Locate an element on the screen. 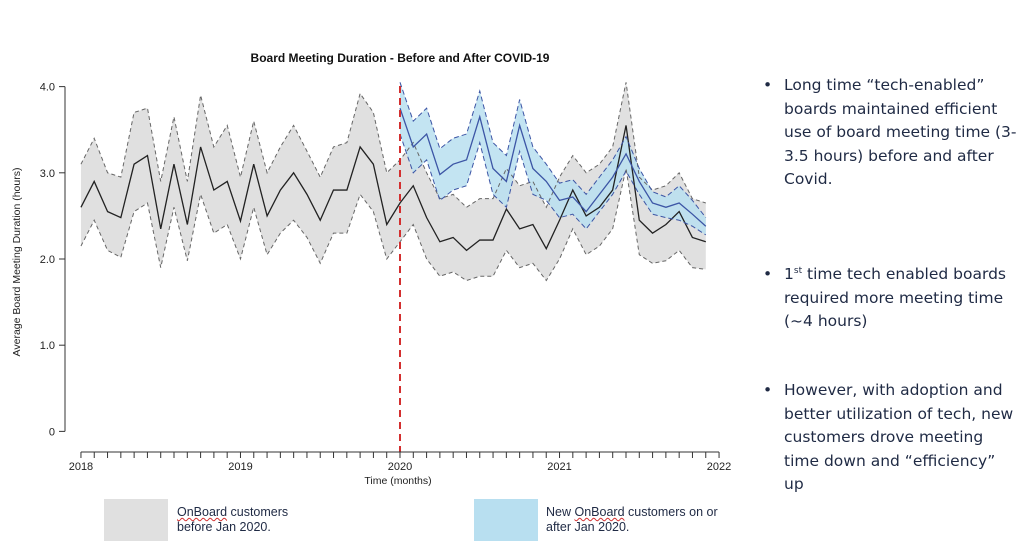 Image resolution: width=1024 pixels, height=548 pixels. legend-line1-pre-2: New is located at coordinates (560, 512).